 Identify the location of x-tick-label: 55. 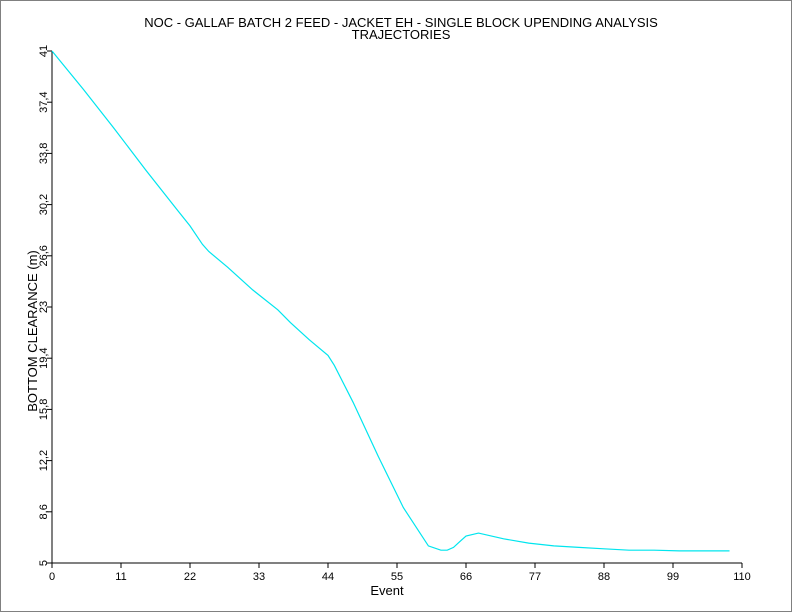
(397, 577).